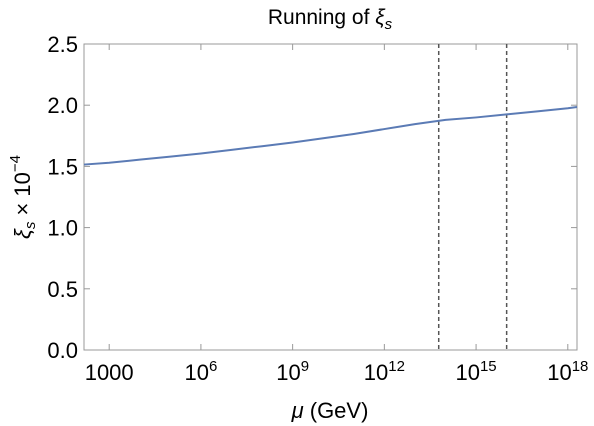 The image size is (594, 426). Describe the element at coordinates (109, 372) in the screenshot. I see `x-tick-label: 1000` at that location.